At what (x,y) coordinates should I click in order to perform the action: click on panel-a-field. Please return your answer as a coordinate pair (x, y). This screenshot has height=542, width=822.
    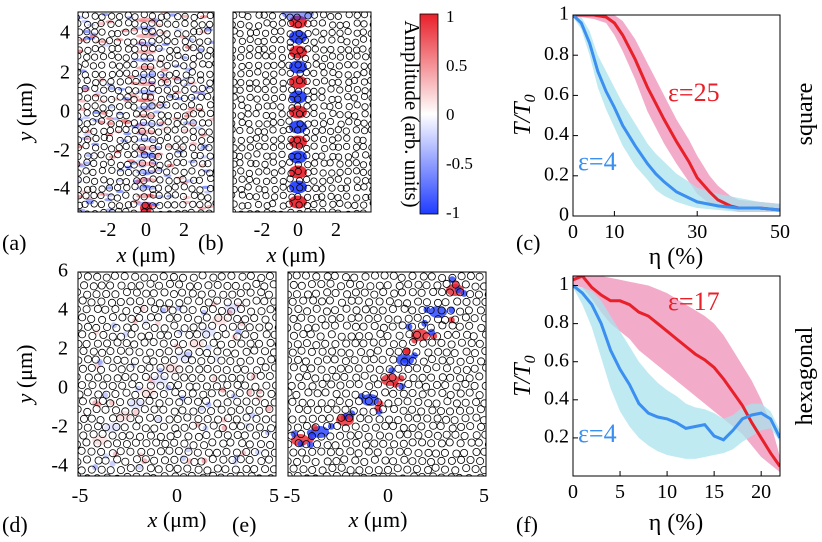
    Looking at the image, I should click on (149, 112).